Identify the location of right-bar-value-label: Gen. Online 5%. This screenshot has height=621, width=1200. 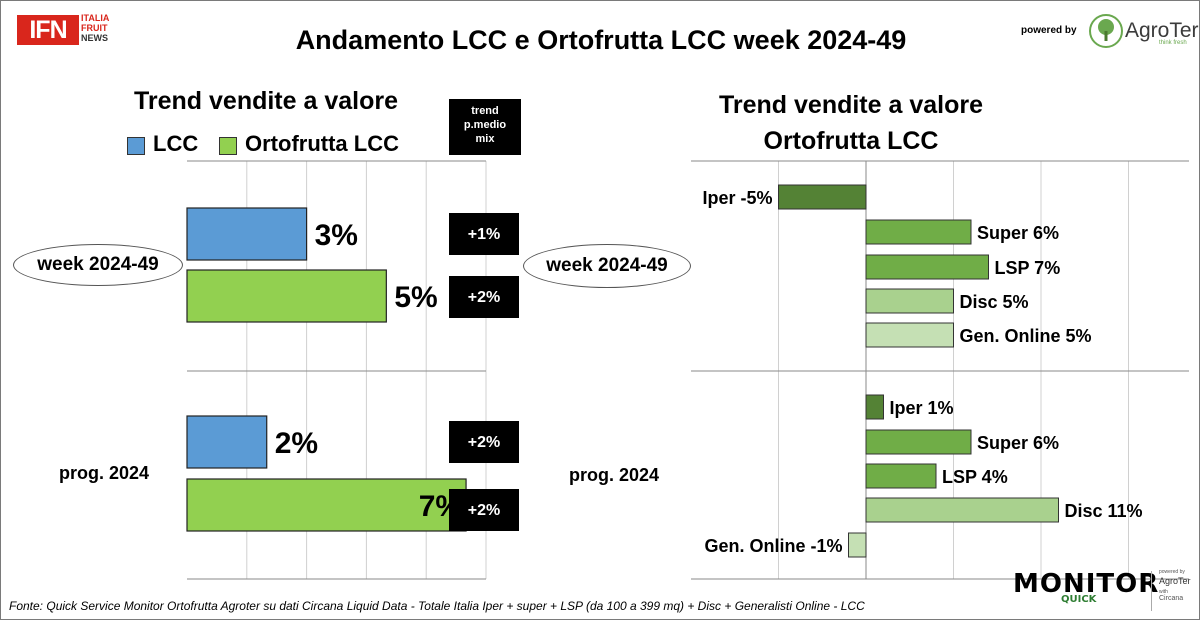
(1026, 336).